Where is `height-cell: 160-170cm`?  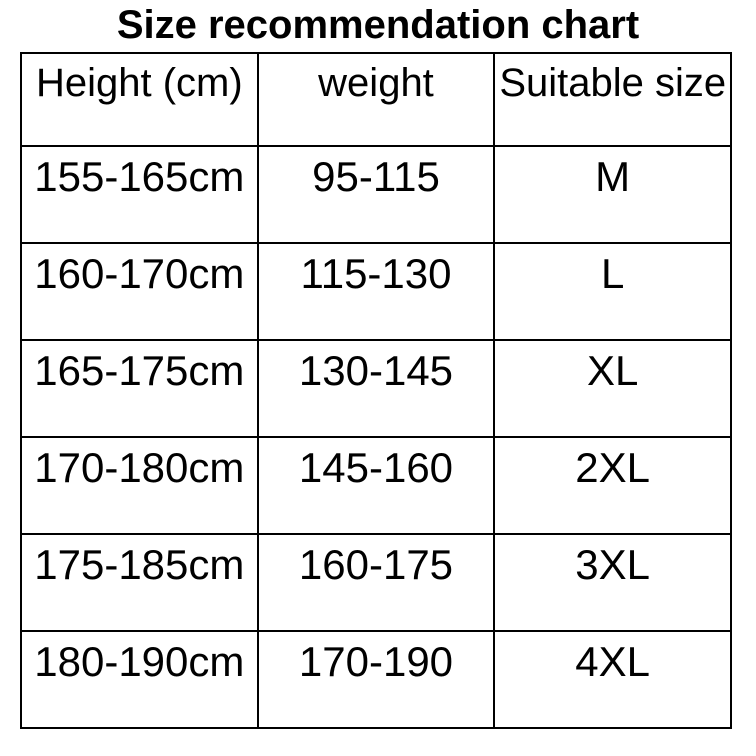
height-cell: 160-170cm is located at coordinates (139, 291).